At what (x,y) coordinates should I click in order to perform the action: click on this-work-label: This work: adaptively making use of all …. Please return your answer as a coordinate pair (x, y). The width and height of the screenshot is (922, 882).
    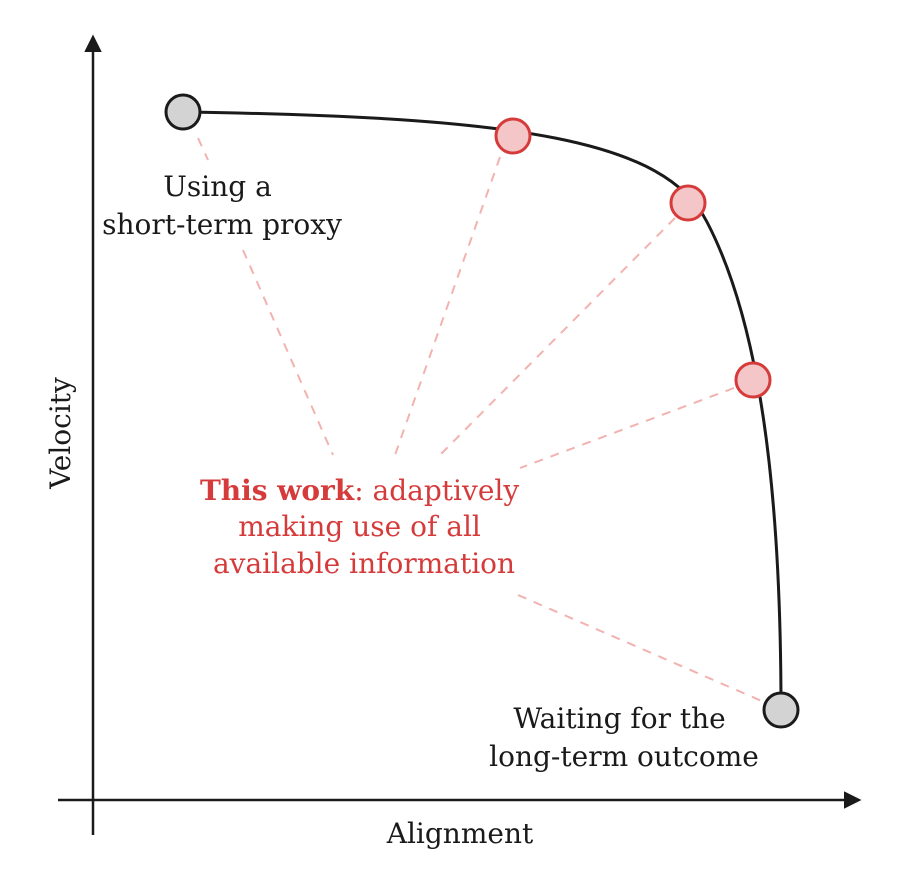
    Looking at the image, I should click on (364, 527).